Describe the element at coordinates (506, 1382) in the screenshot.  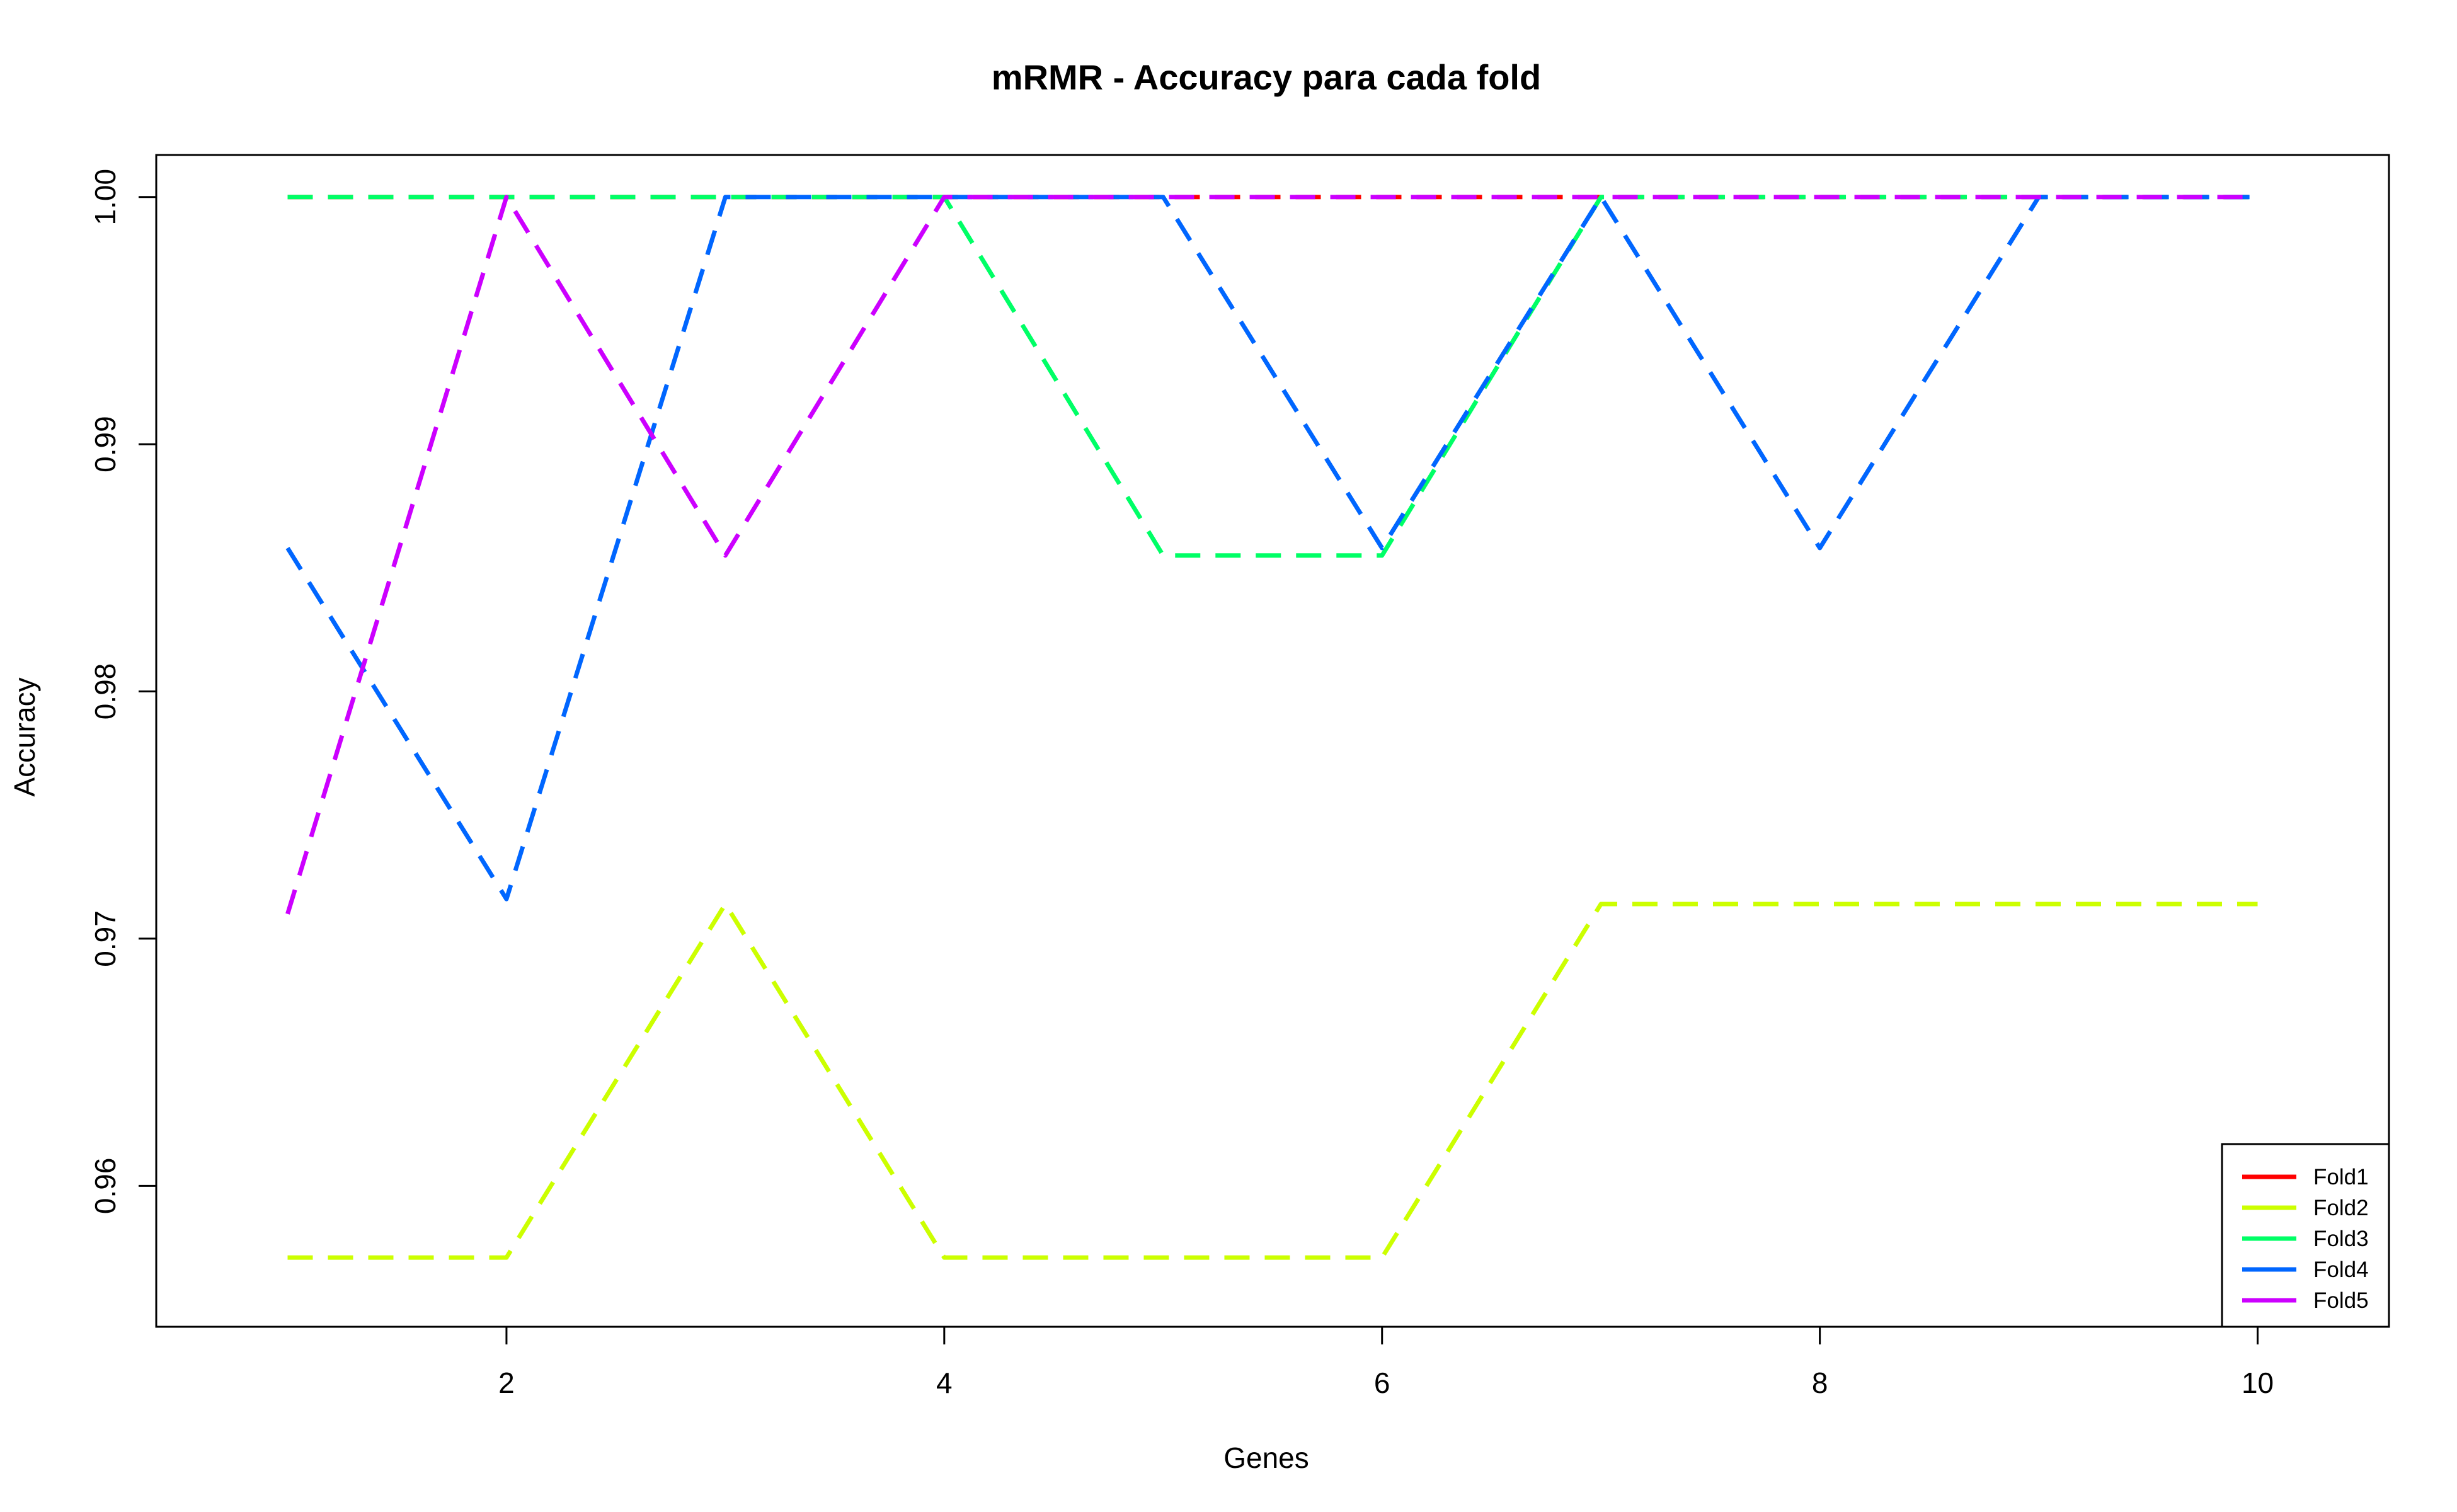
I see `x-tick-label: 2` at that location.